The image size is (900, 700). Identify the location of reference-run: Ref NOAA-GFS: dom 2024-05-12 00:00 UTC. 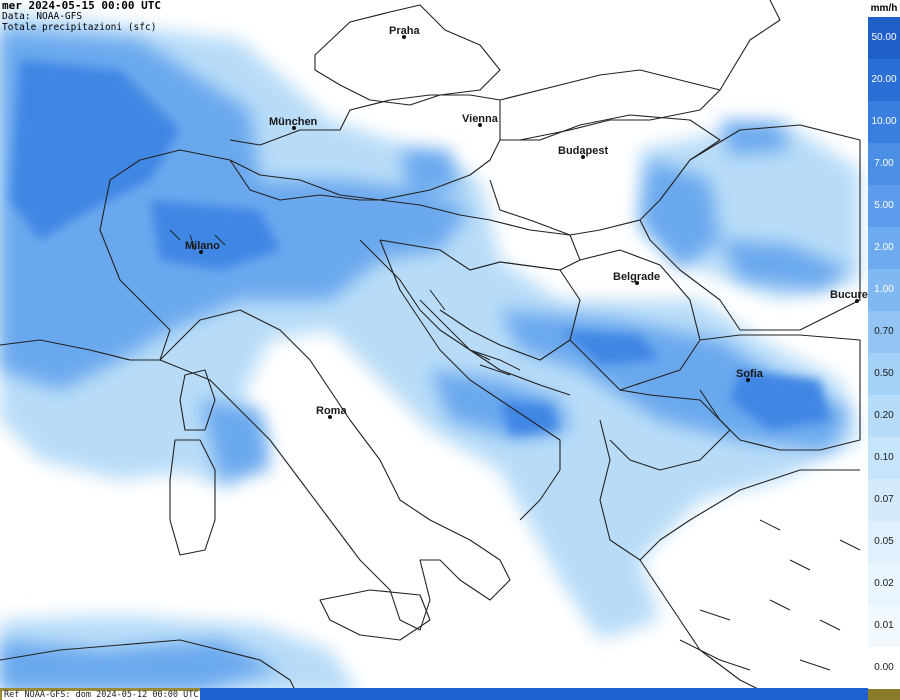
(101, 695).